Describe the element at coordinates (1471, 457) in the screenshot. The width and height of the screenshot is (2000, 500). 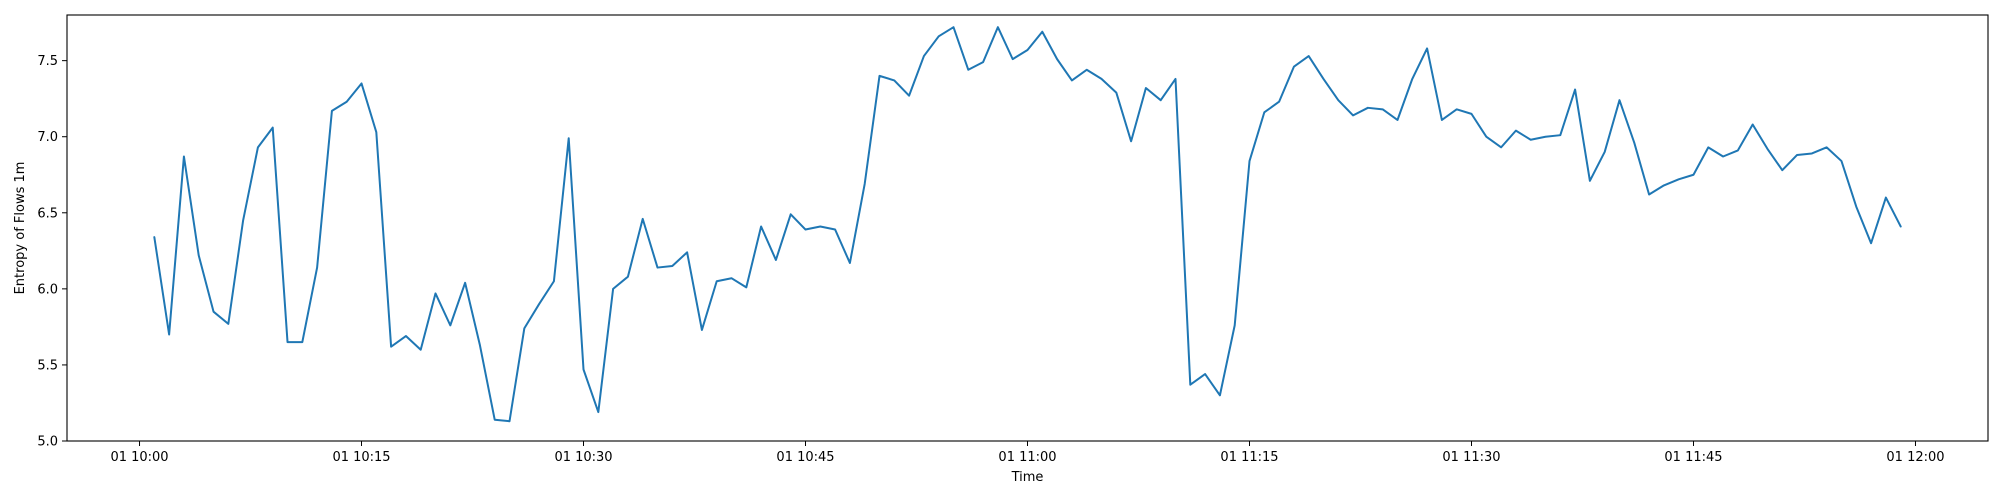
I see `x-tick-label: 01 11:30` at that location.